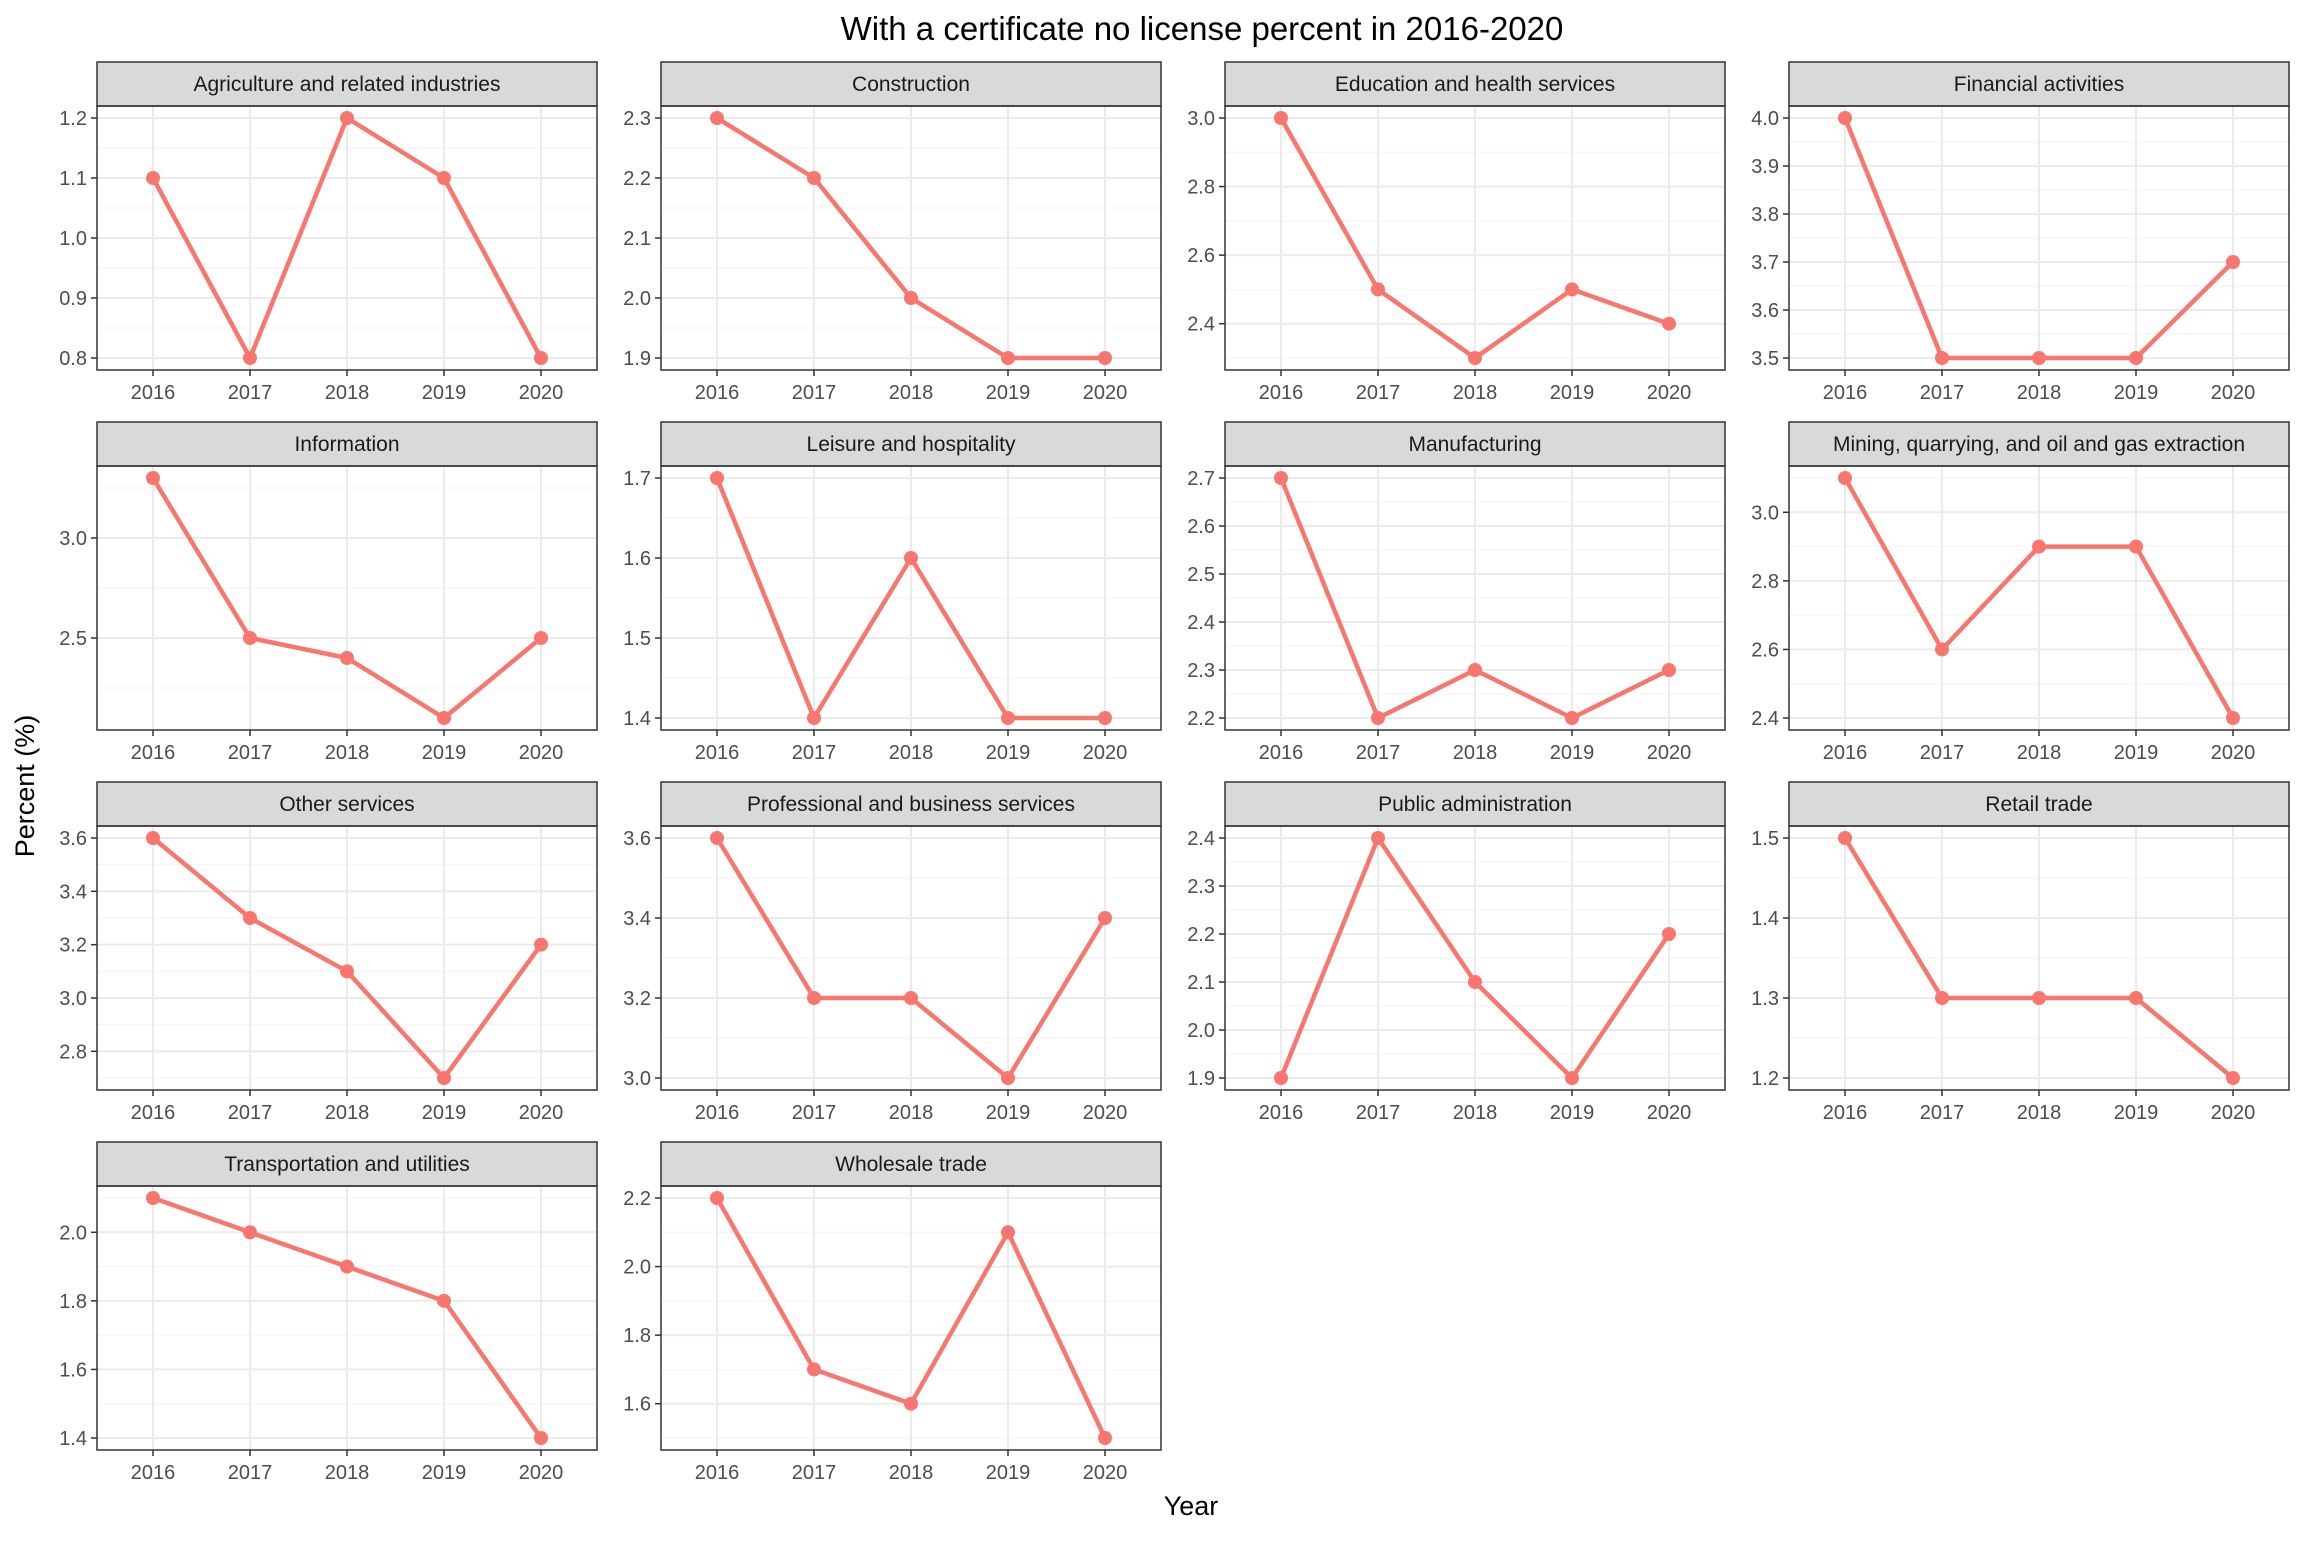 Image resolution: width=2304 pixels, height=1541 pixels. What do you see at coordinates (1765, 839) in the screenshot?
I see `y-tick-label: 1.5` at bounding box center [1765, 839].